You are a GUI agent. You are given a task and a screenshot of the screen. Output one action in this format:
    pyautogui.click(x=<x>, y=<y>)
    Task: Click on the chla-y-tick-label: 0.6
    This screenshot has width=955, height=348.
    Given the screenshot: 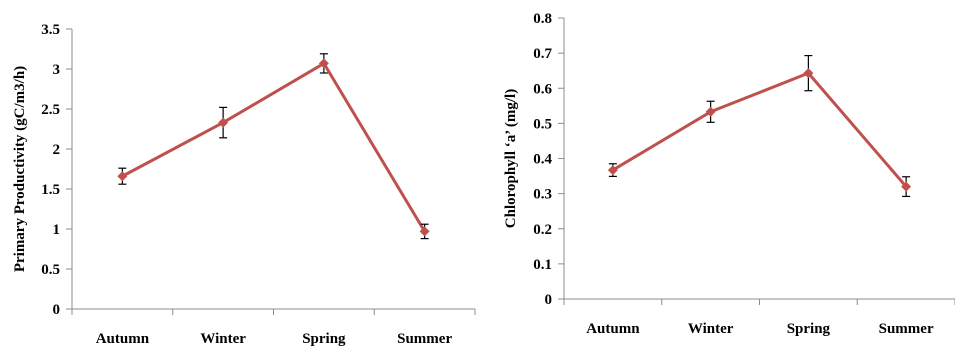 What is the action you would take?
    pyautogui.click(x=542, y=89)
    